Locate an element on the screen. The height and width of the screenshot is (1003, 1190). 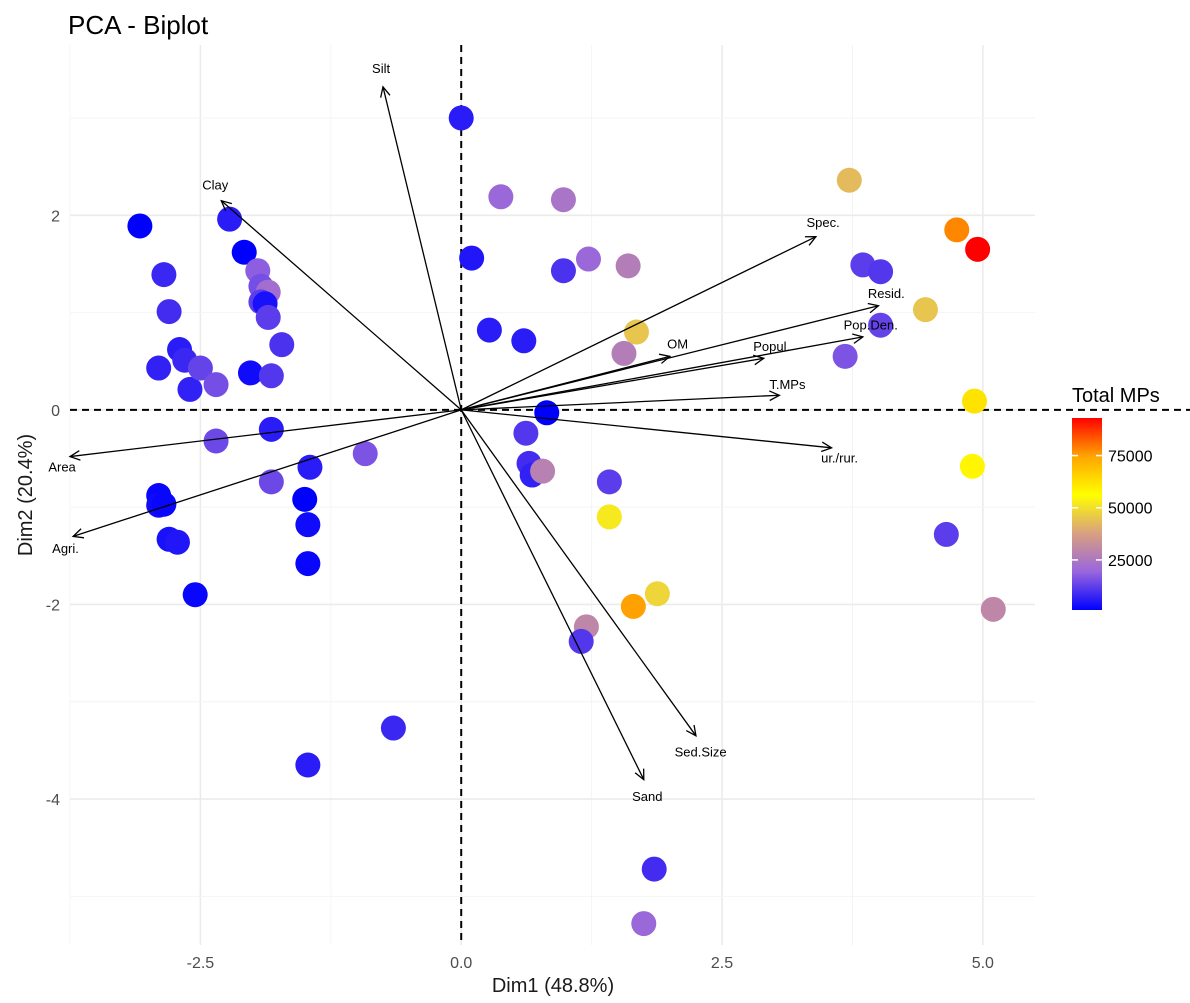
variable-label: Area is located at coordinates (62, 467).